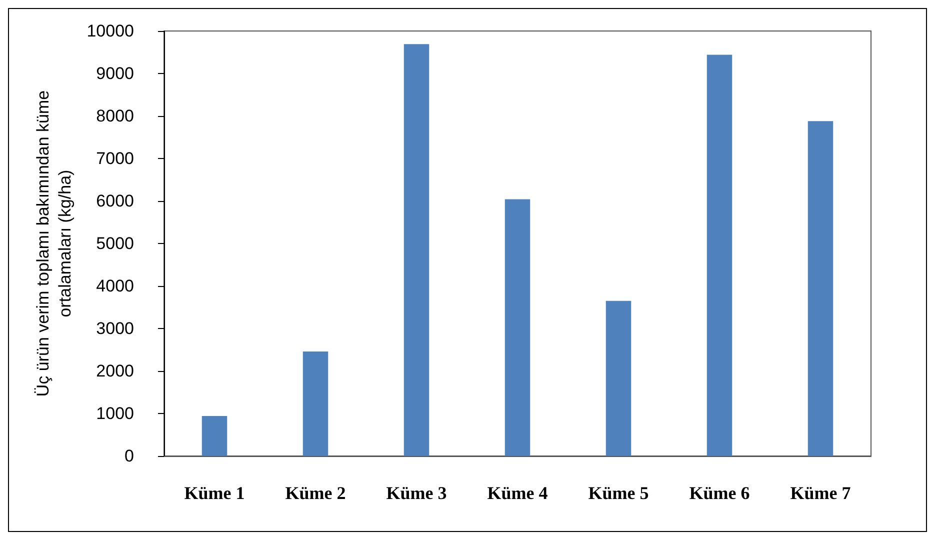 The height and width of the screenshot is (540, 935). Describe the element at coordinates (820, 493) in the screenshot. I see `x-tick-label: Küme 7` at that location.